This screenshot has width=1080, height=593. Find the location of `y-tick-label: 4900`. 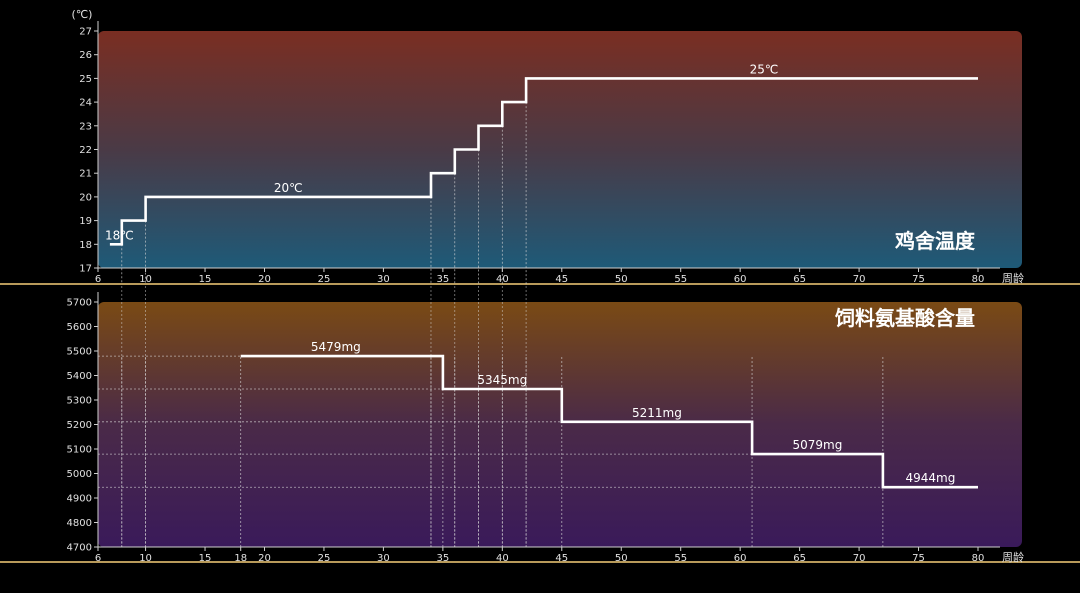

y-tick-label: 4900 is located at coordinates (79, 499).